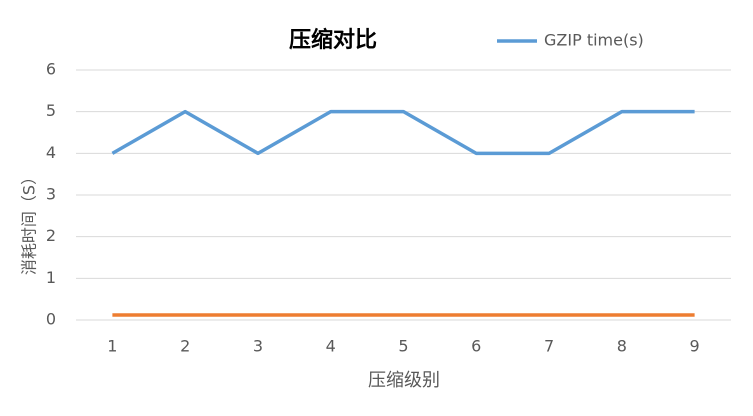 The width and height of the screenshot is (753, 416). Describe the element at coordinates (331, 346) in the screenshot. I see `x-tick-label: 4` at that location.